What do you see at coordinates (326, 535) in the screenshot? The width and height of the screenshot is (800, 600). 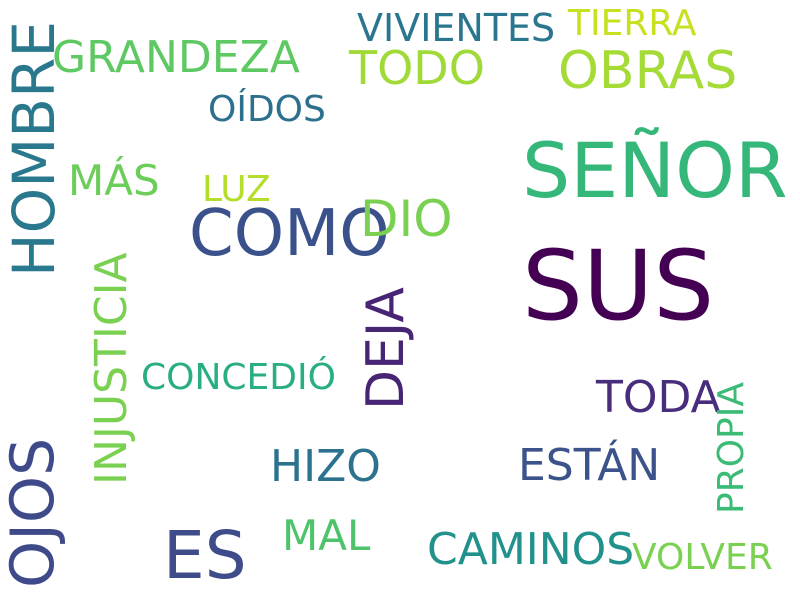 I see `word-mal: MAL` at bounding box center [326, 535].